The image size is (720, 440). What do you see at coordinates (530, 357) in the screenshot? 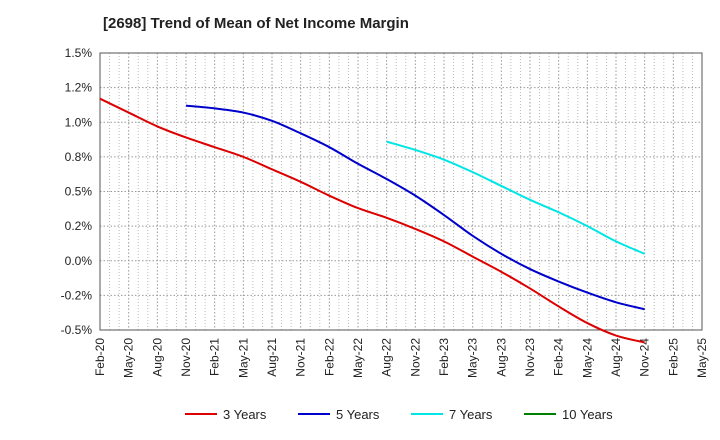
I see `x-tick-label: Nov-23` at bounding box center [530, 357].